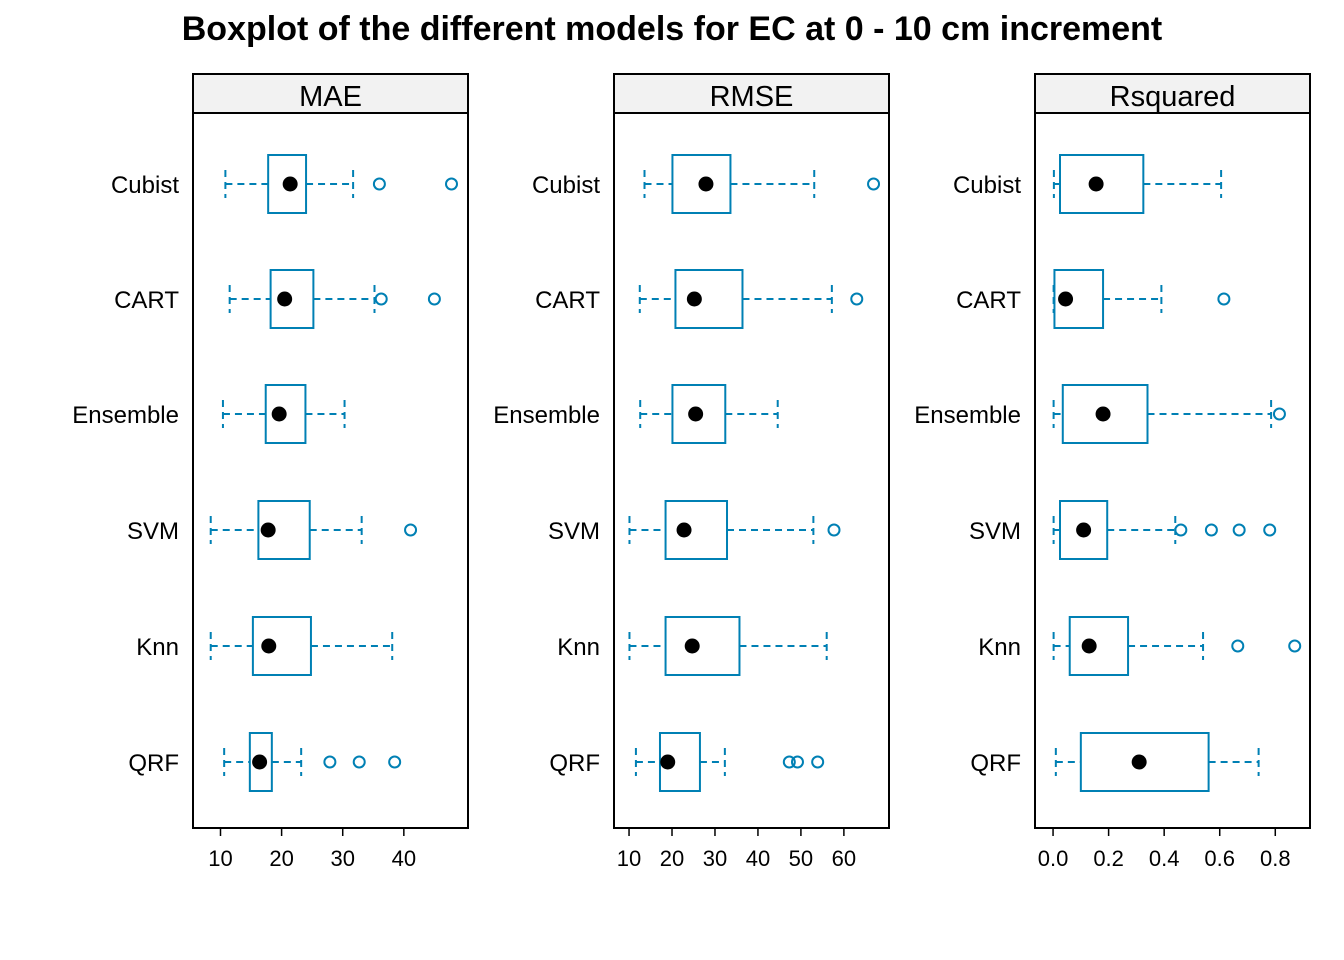 The height and width of the screenshot is (960, 1344). Describe the element at coordinates (1219, 858) in the screenshot. I see `x-tick-label: 0.6` at that location.